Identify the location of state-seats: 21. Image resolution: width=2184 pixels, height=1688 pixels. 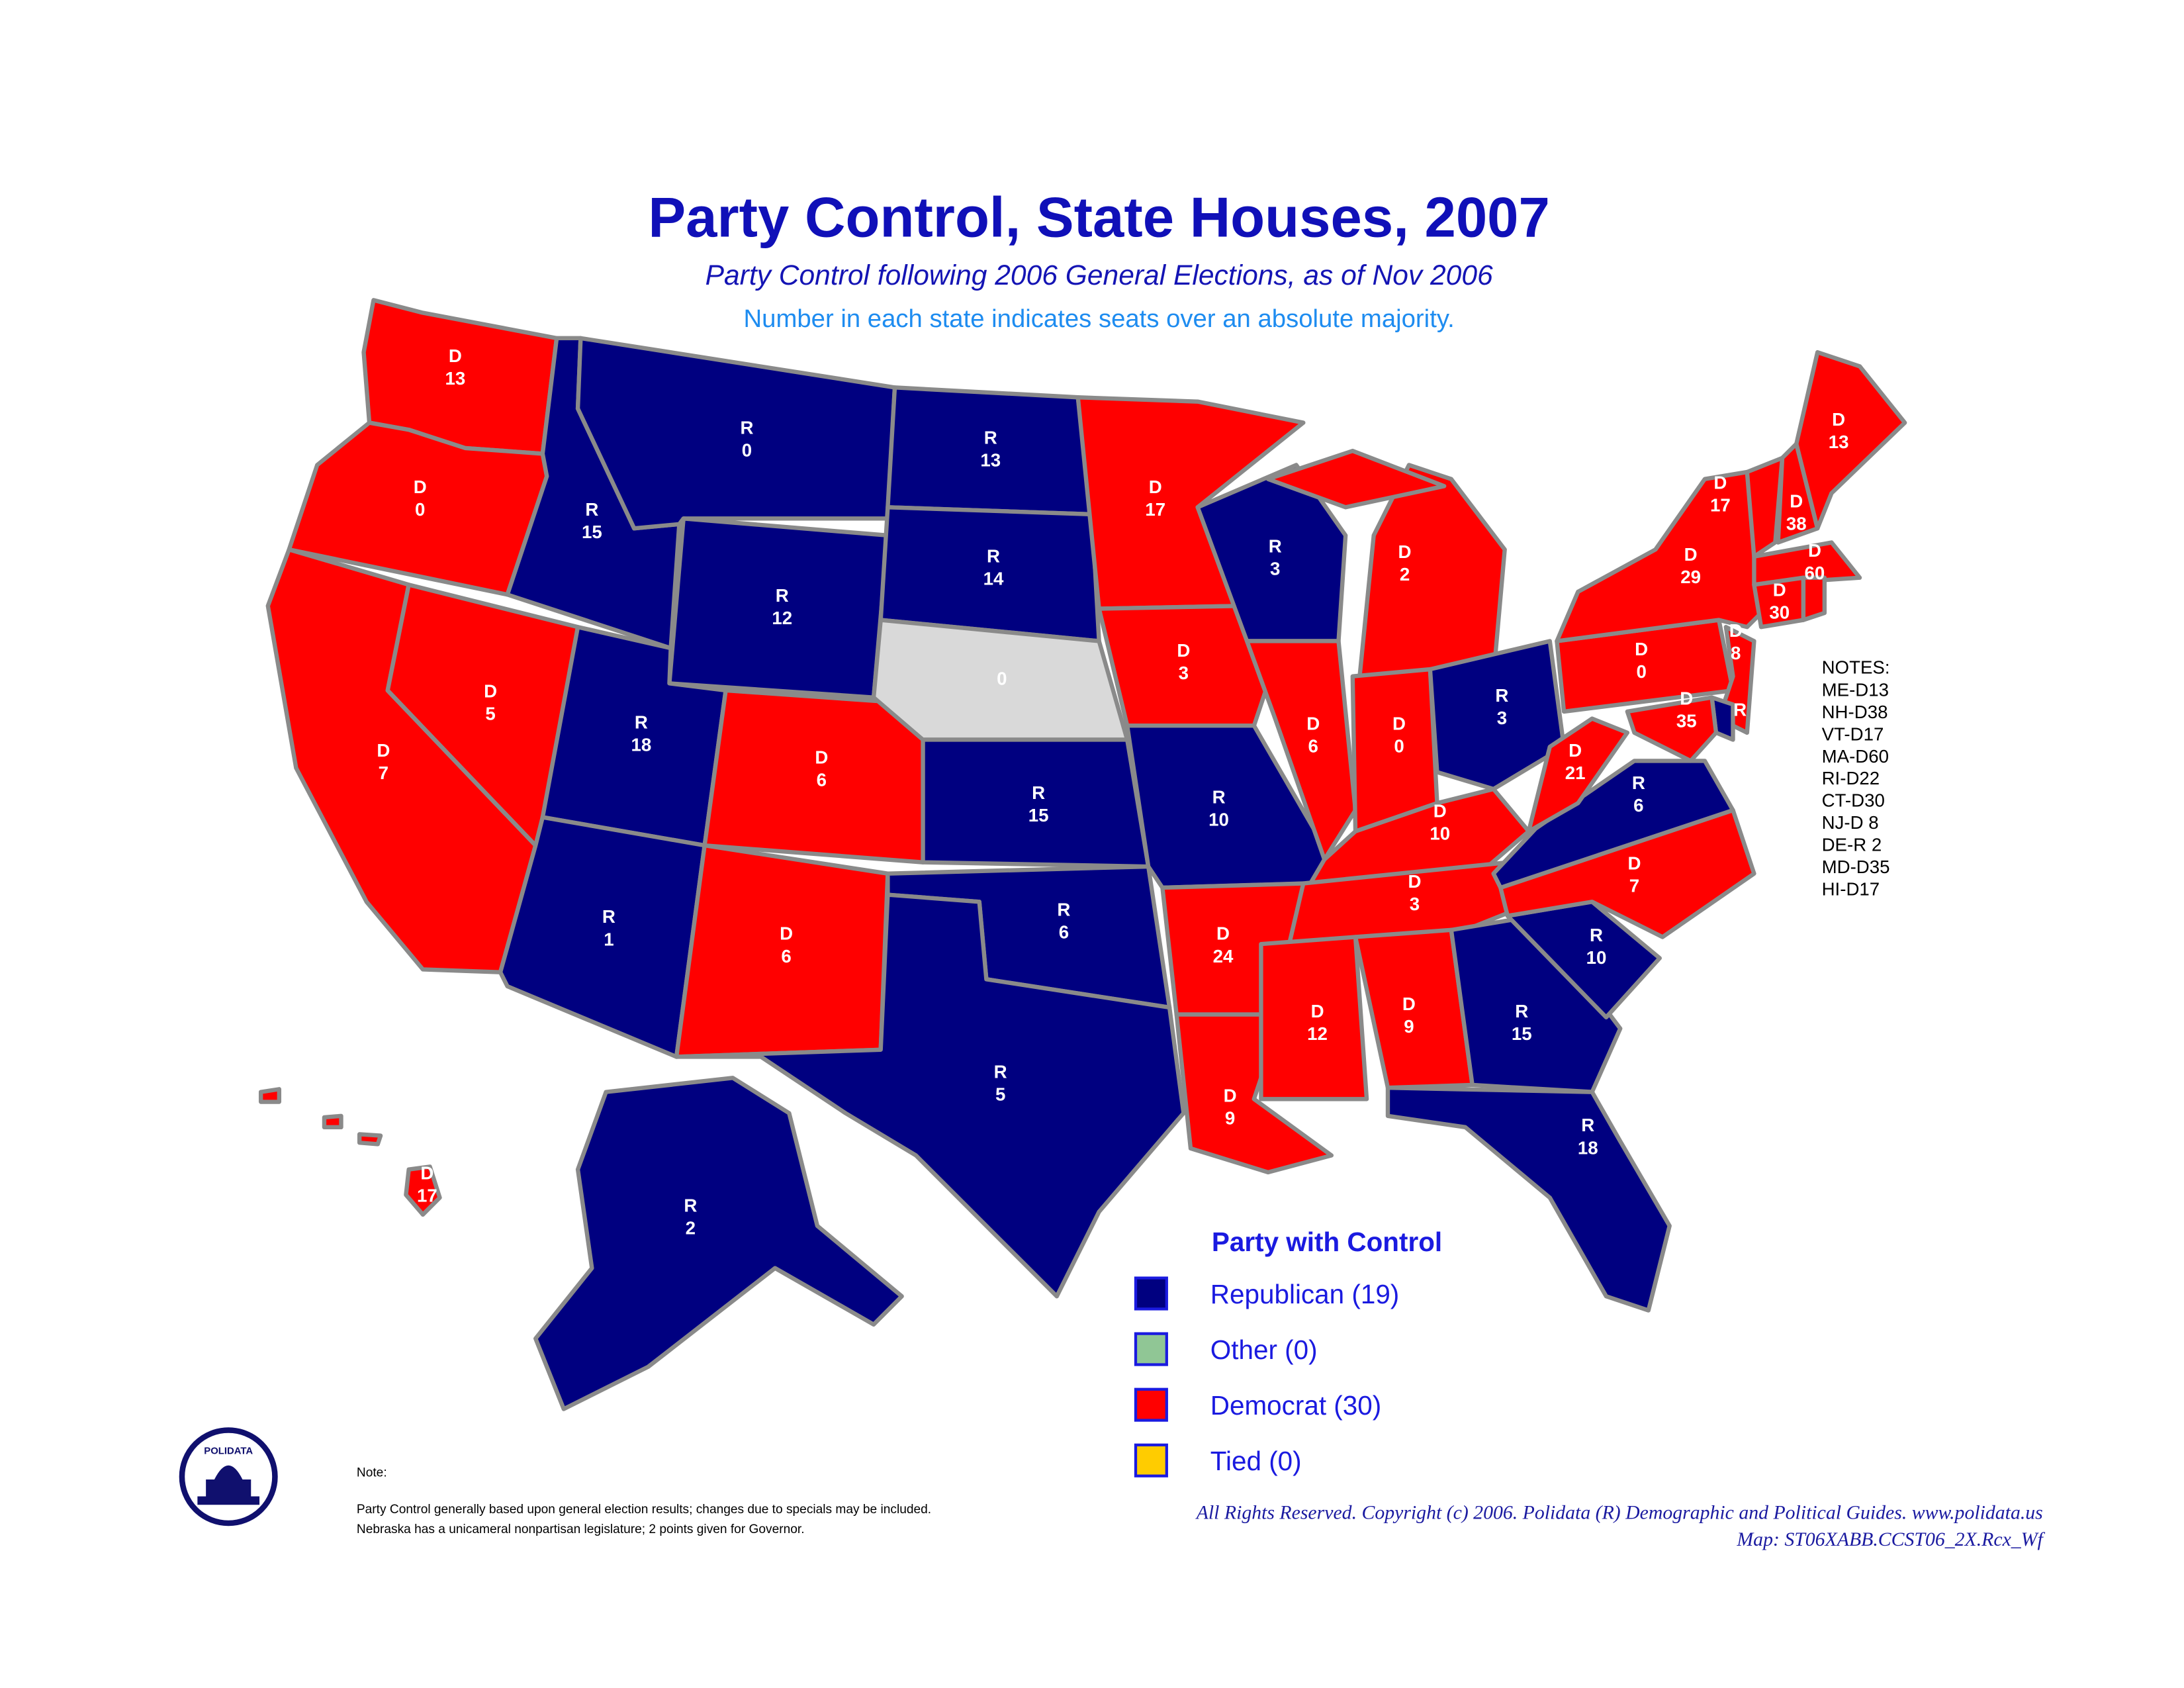
(1575, 773).